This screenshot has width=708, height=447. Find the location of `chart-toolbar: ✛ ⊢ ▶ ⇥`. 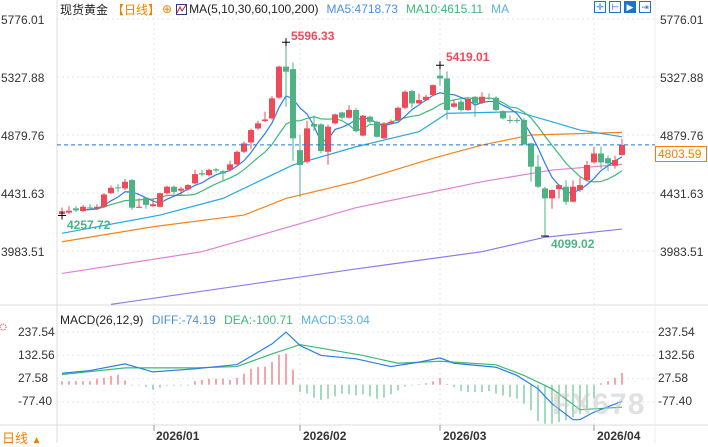

chart-toolbar: ✛ ⊢ ▶ ⇥ is located at coordinates (622, 7).